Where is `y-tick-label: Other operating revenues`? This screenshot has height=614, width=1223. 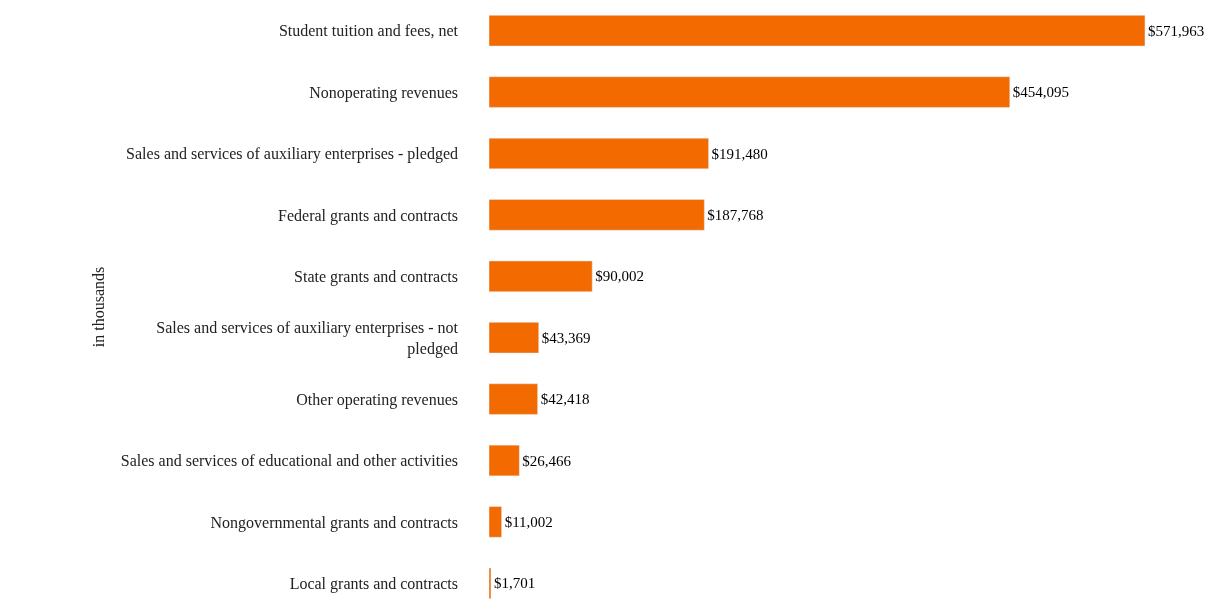 y-tick-label: Other operating revenues is located at coordinates (377, 399).